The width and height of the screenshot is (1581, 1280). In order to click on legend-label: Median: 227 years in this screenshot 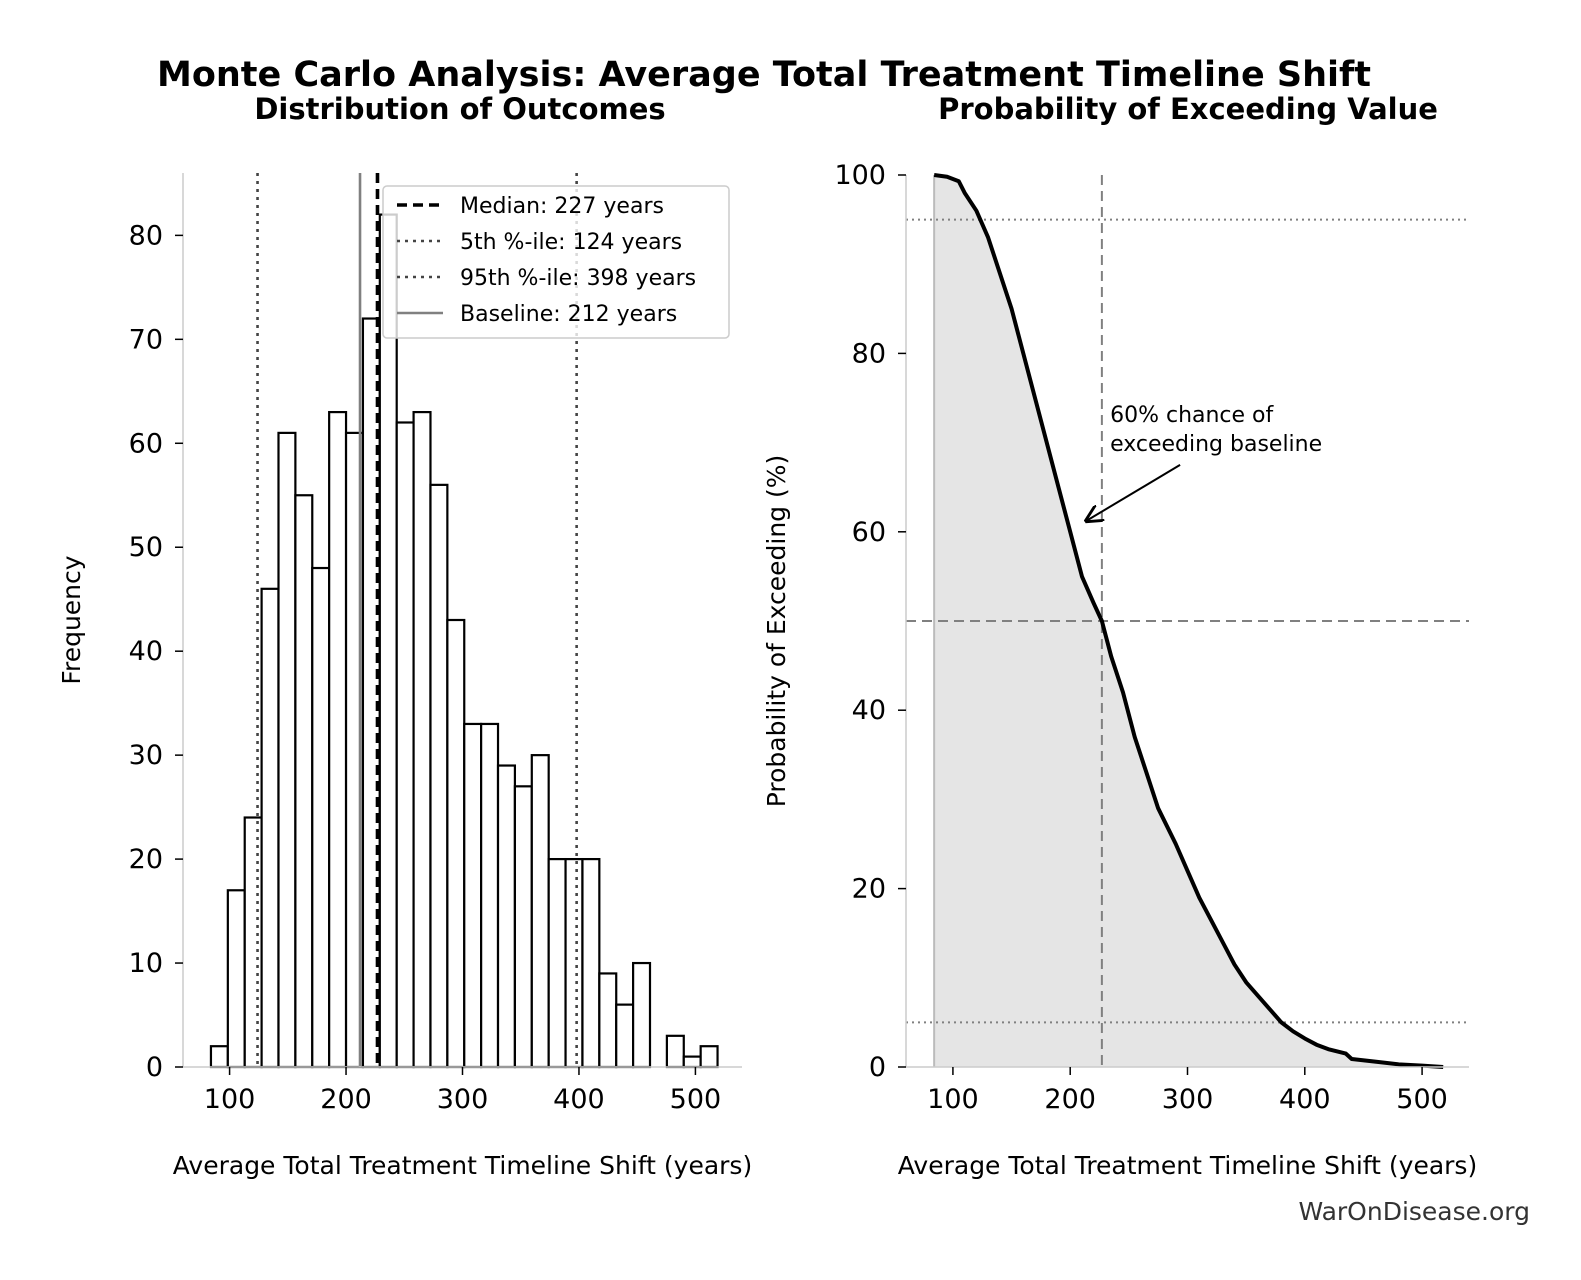, I will do `click(562, 206)`.